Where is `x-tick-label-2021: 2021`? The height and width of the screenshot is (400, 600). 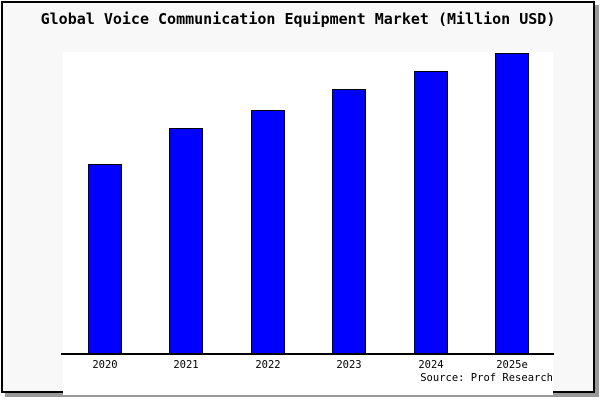
x-tick-label-2021: 2021 is located at coordinates (186, 365).